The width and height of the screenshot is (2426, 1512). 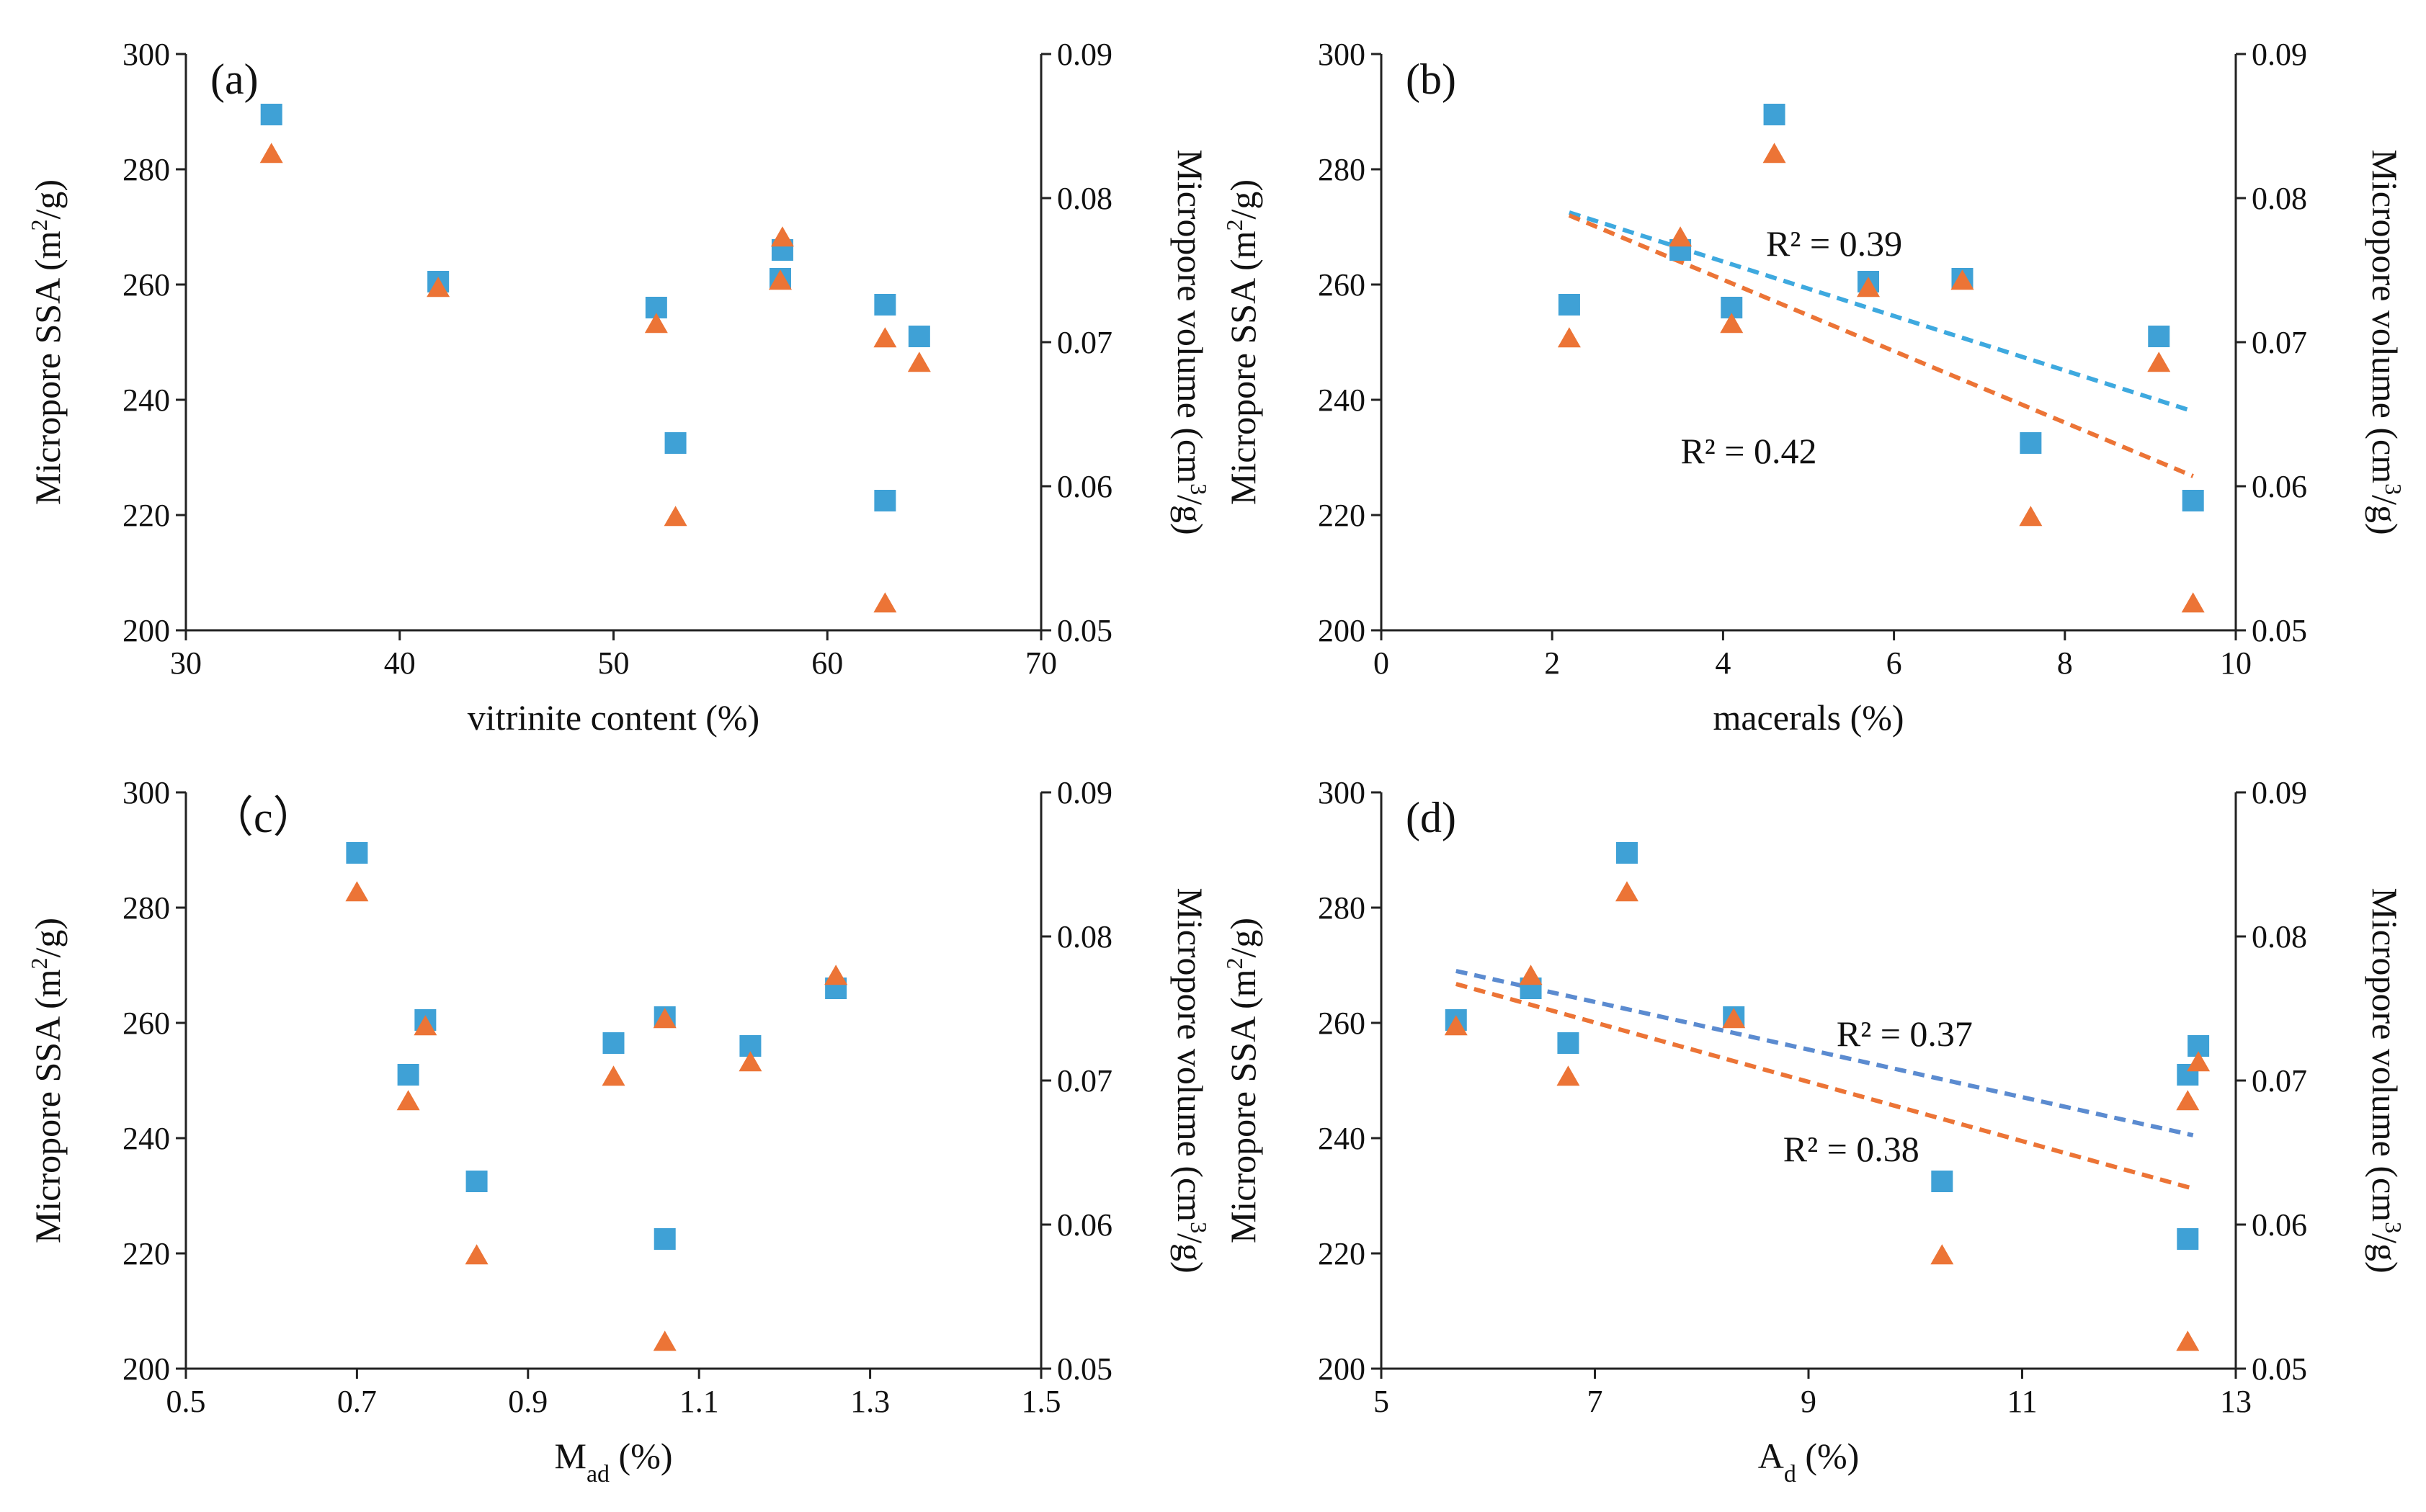 I want to click on volume-r2-label: R² = 0.38, so click(x=1851, y=1149).